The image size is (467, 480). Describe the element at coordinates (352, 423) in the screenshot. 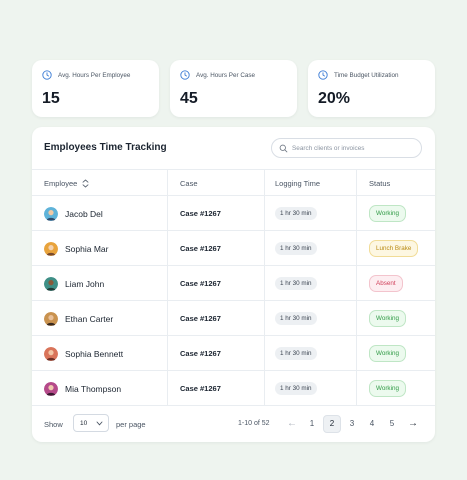

I see `page-3-button: 3` at that location.